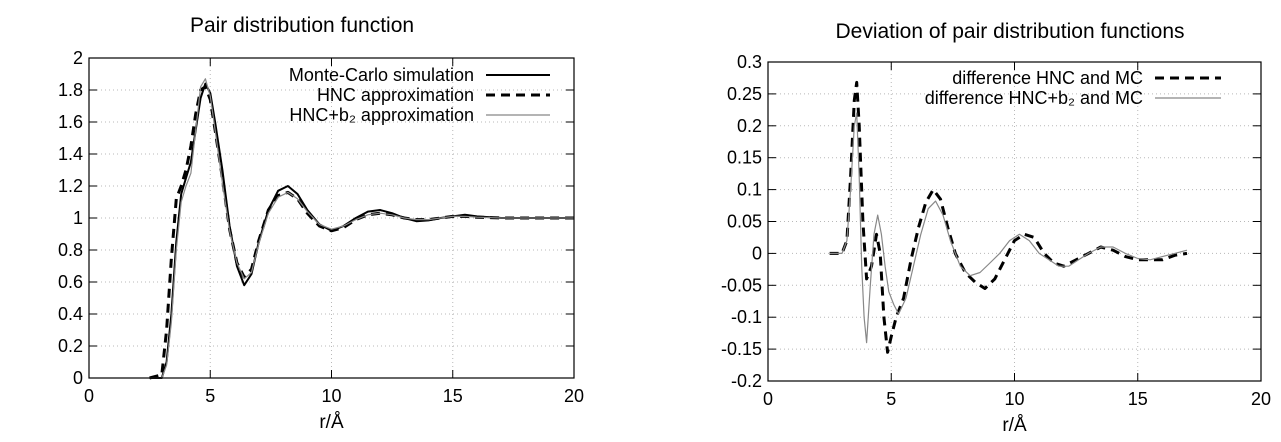 This screenshot has width=1281, height=442. What do you see at coordinates (70, 250) in the screenshot?
I see `y-tick-label: 0.8` at bounding box center [70, 250].